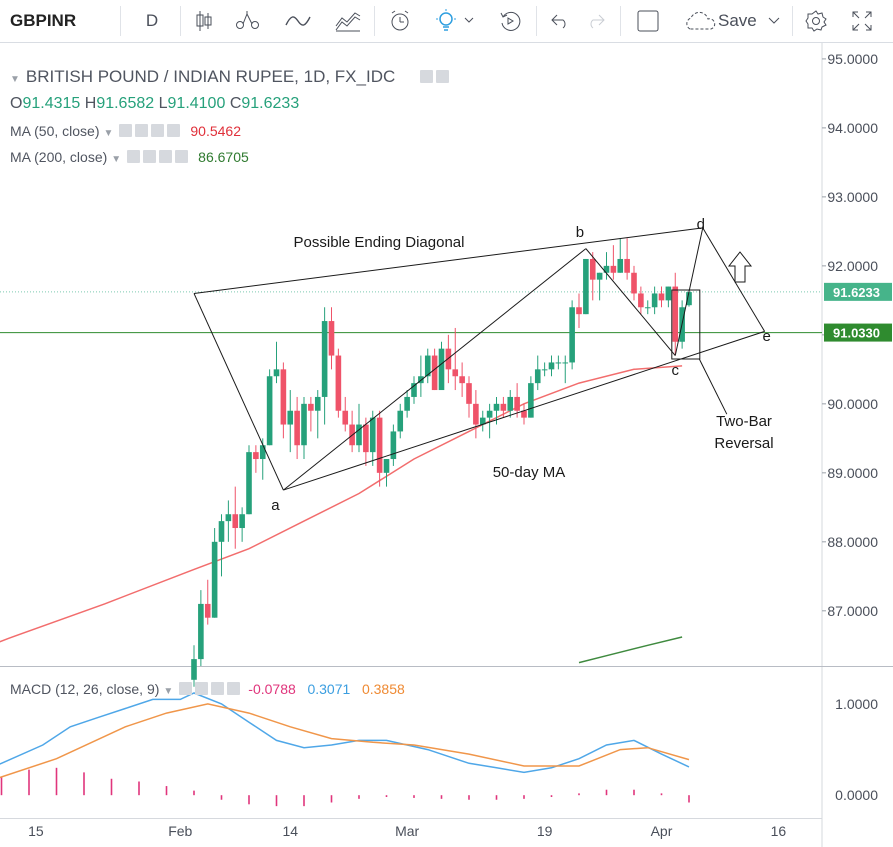  What do you see at coordinates (713, 386) in the screenshot?
I see `reversal-callout-line` at bounding box center [713, 386].